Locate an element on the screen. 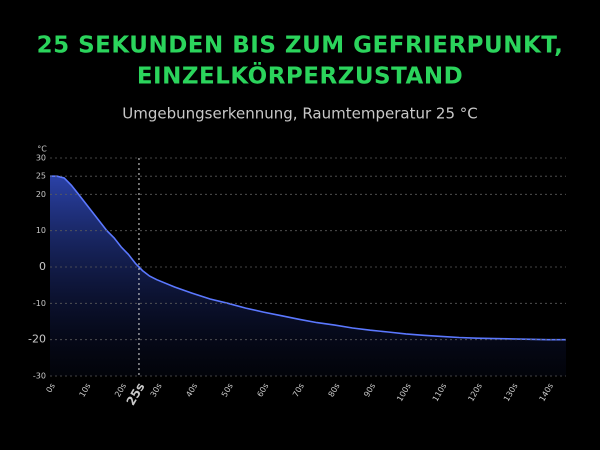 The image size is (600, 450). x-tick-label: 130s is located at coordinates (511, 392).